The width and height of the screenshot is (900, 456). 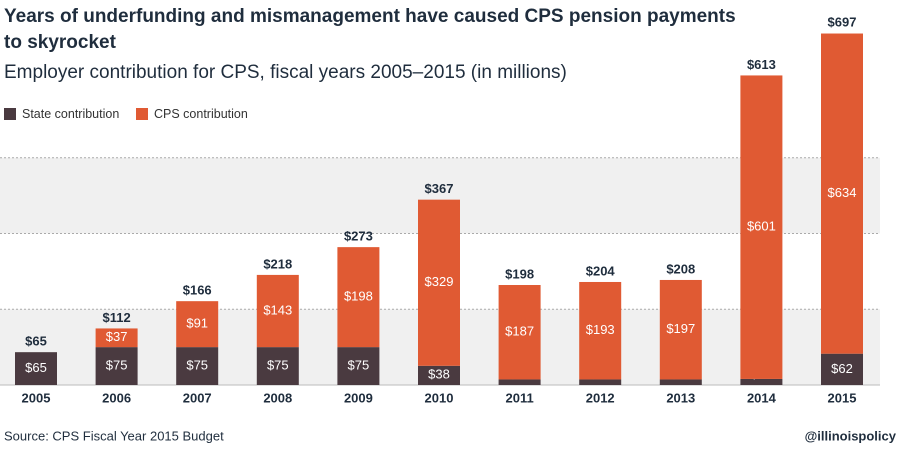 What do you see at coordinates (197, 290) in the screenshot?
I see `total-label: $166` at bounding box center [197, 290].